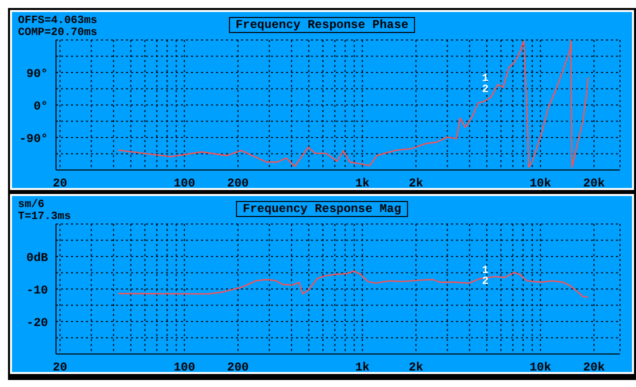 This screenshot has height=387, width=636. Describe the element at coordinates (33, 139) in the screenshot. I see `y-tick-label: -90°` at that location.